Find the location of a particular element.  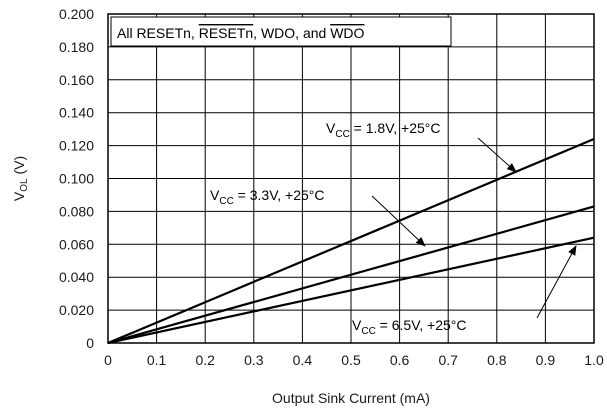

x-tick-label: 0.2 is located at coordinates (205, 360).